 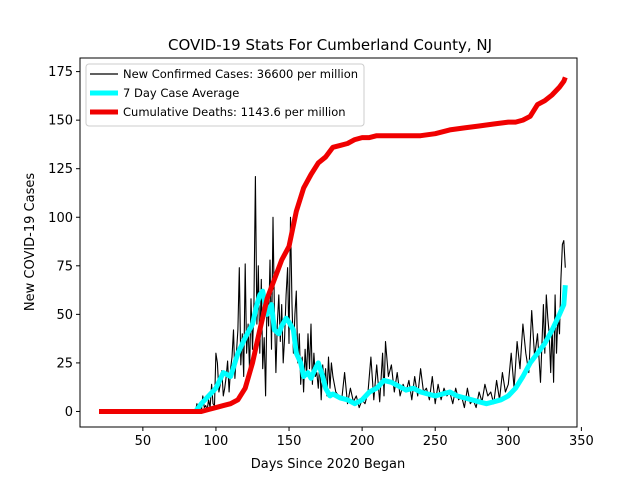 What do you see at coordinates (60, 72) in the screenshot?
I see `y-tick-label: 175` at bounding box center [60, 72].